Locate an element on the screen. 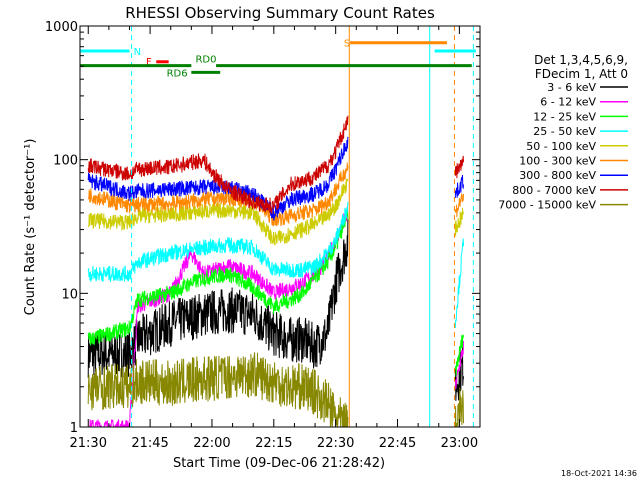 The height and width of the screenshot is (480, 640). x-tick-label-4: 22:30 is located at coordinates (335, 443).